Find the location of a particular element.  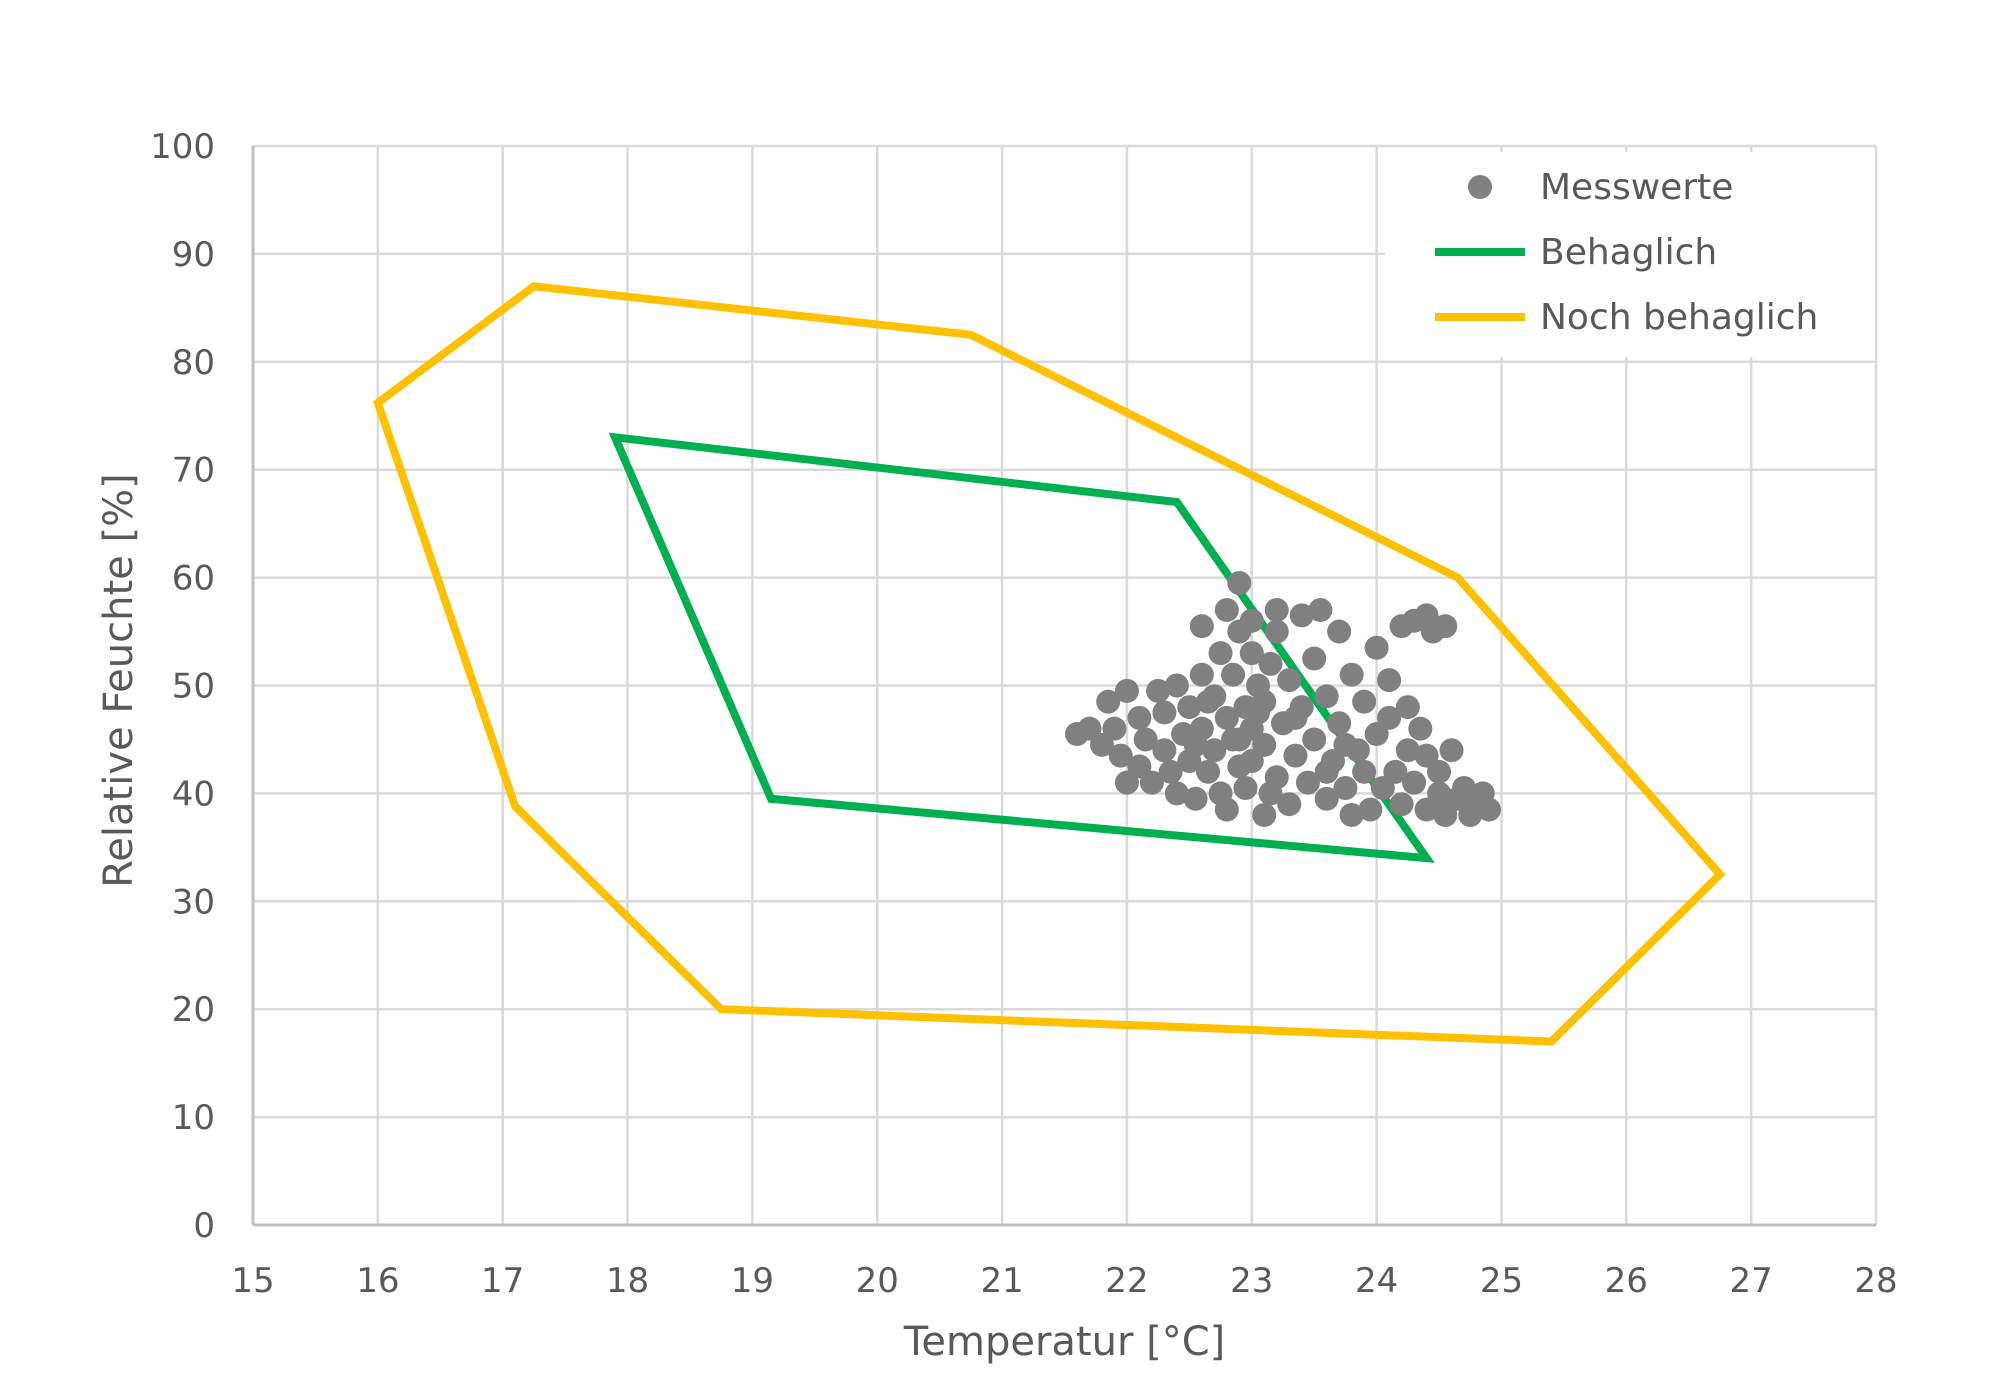

y-tick-label: 10 is located at coordinates (193, 1118).